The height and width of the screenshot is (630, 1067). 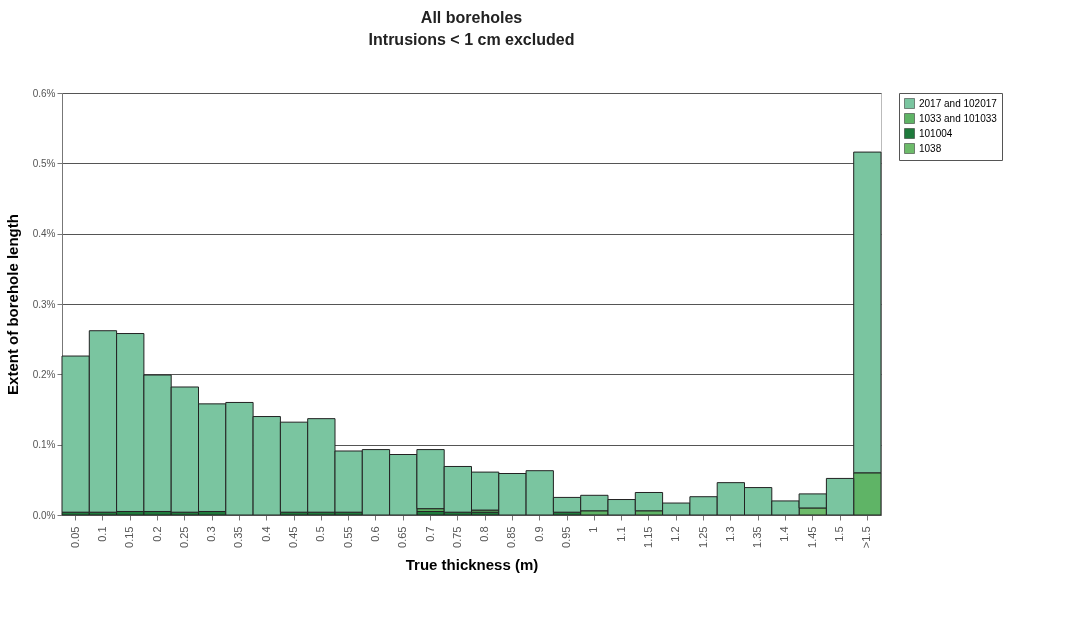 I want to click on x-tick-label: 0.35, so click(x=238, y=537).